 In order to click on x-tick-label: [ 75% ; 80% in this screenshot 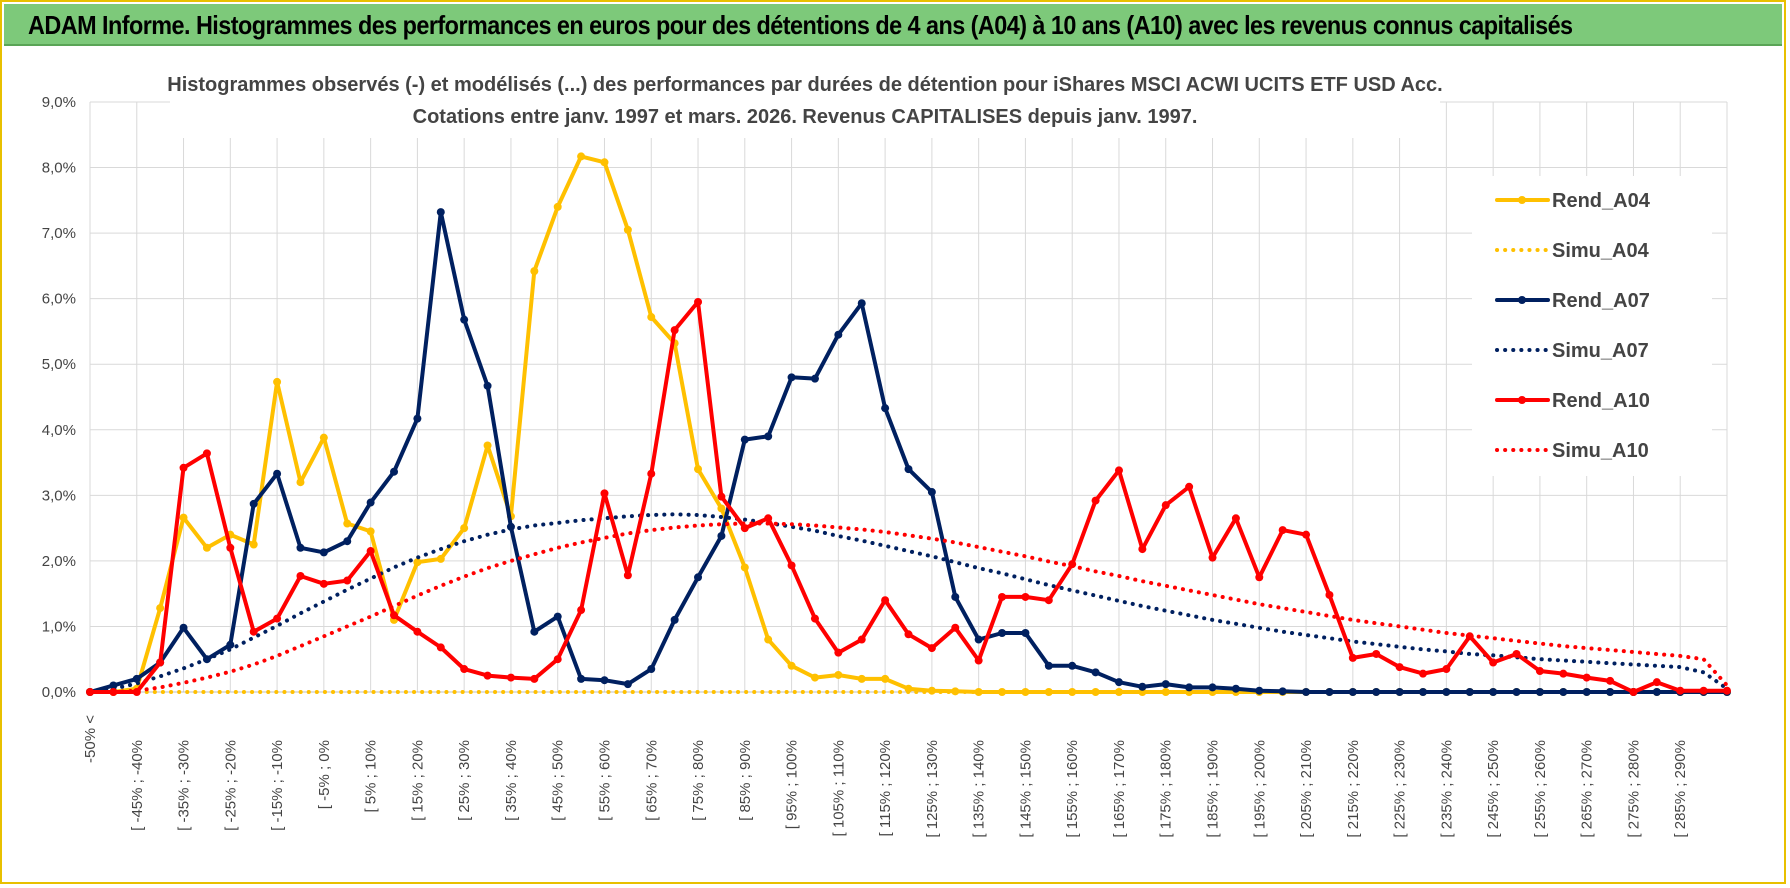, I will do `click(698, 780)`.